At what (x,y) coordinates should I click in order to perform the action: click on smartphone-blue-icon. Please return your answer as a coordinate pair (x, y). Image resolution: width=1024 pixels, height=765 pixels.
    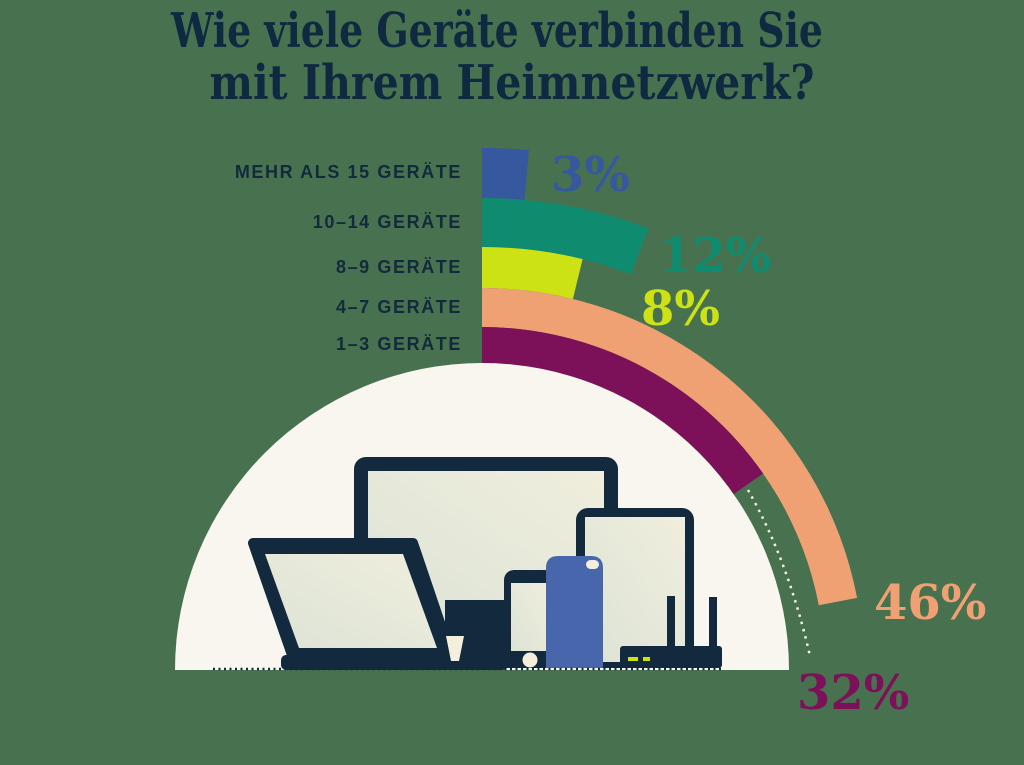
    Looking at the image, I should click on (574, 612).